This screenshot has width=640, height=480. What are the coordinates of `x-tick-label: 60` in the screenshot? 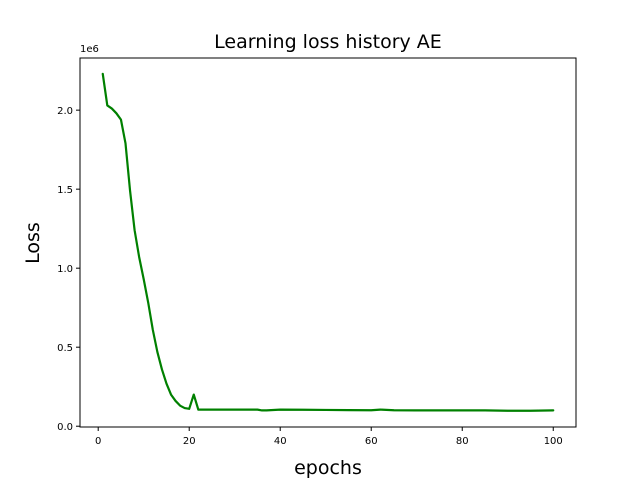 It's located at (371, 441).